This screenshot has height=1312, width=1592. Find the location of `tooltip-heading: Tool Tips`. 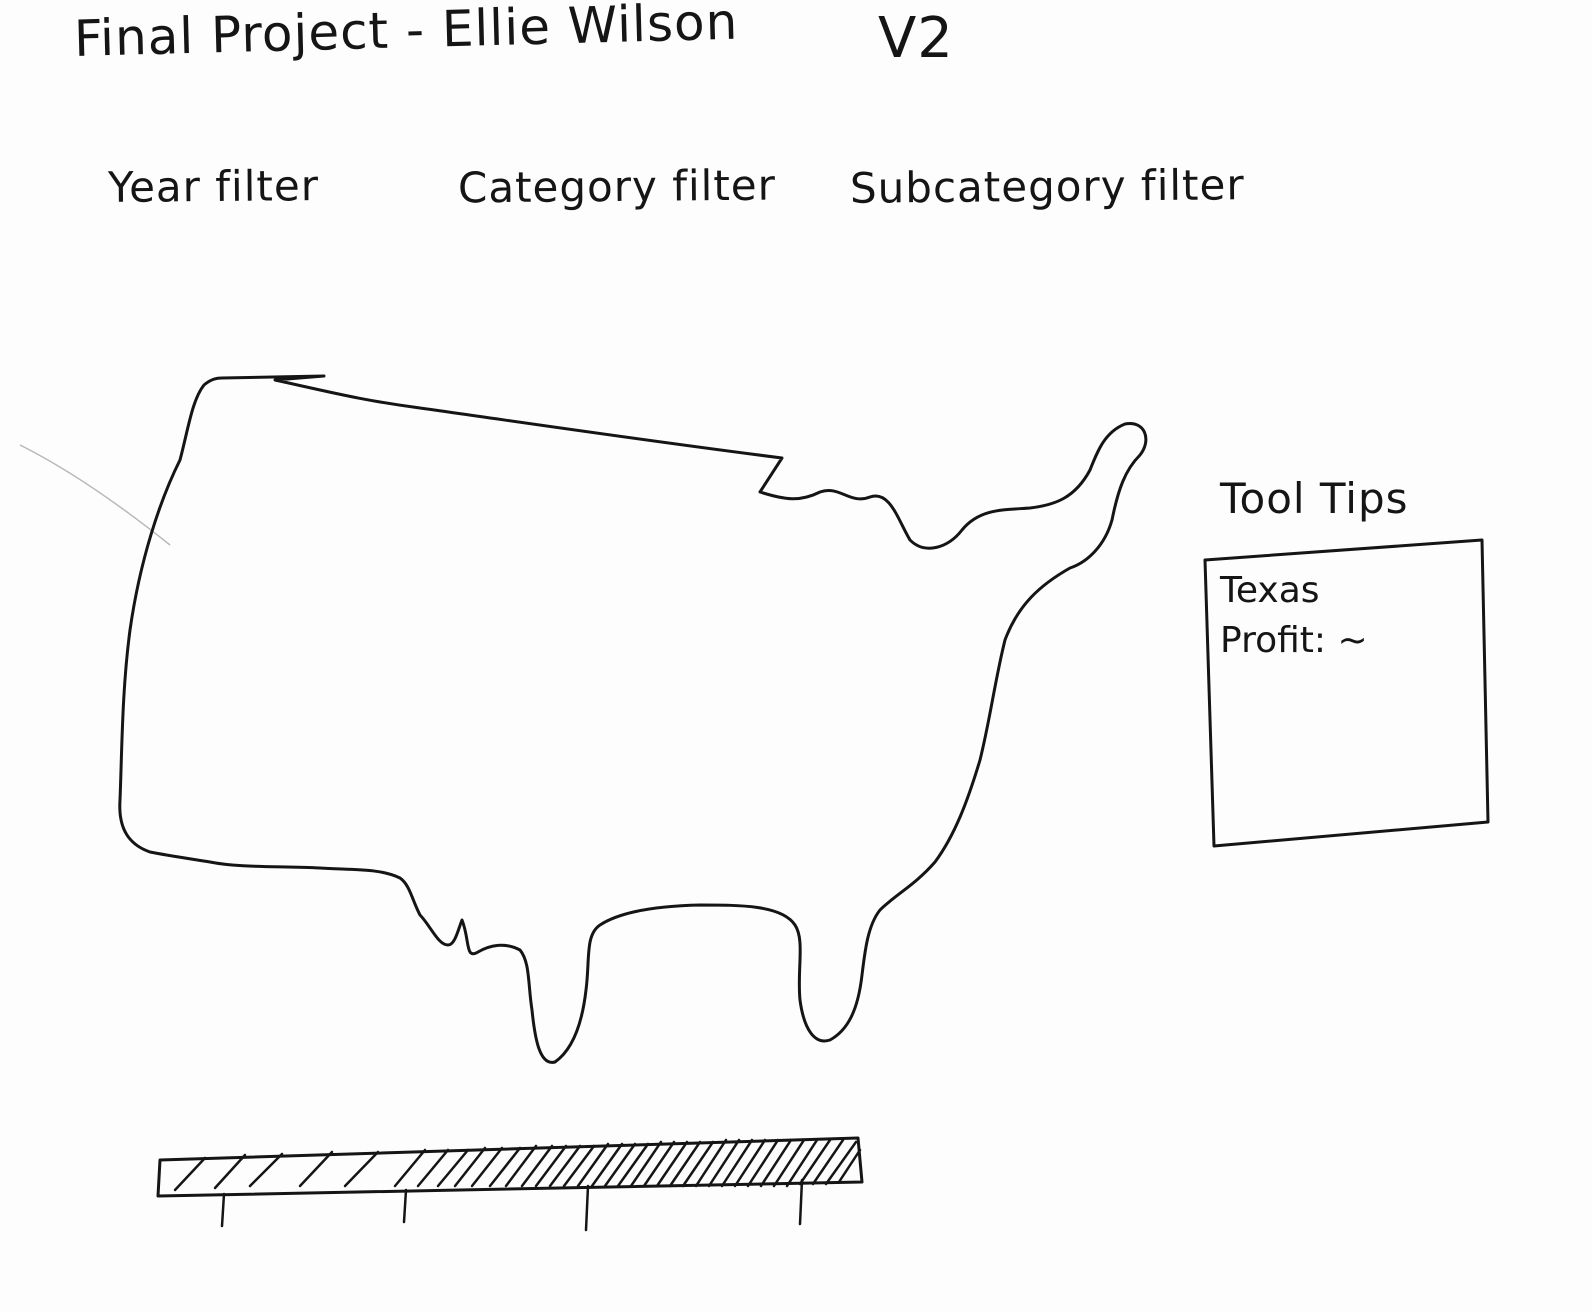

tooltip-heading: Tool Tips is located at coordinates (1314, 498).